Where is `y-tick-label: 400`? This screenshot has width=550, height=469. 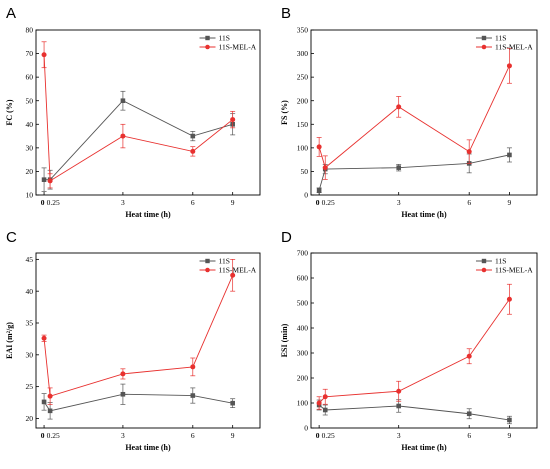 y-tick-label: 400 is located at coordinates (303, 328).